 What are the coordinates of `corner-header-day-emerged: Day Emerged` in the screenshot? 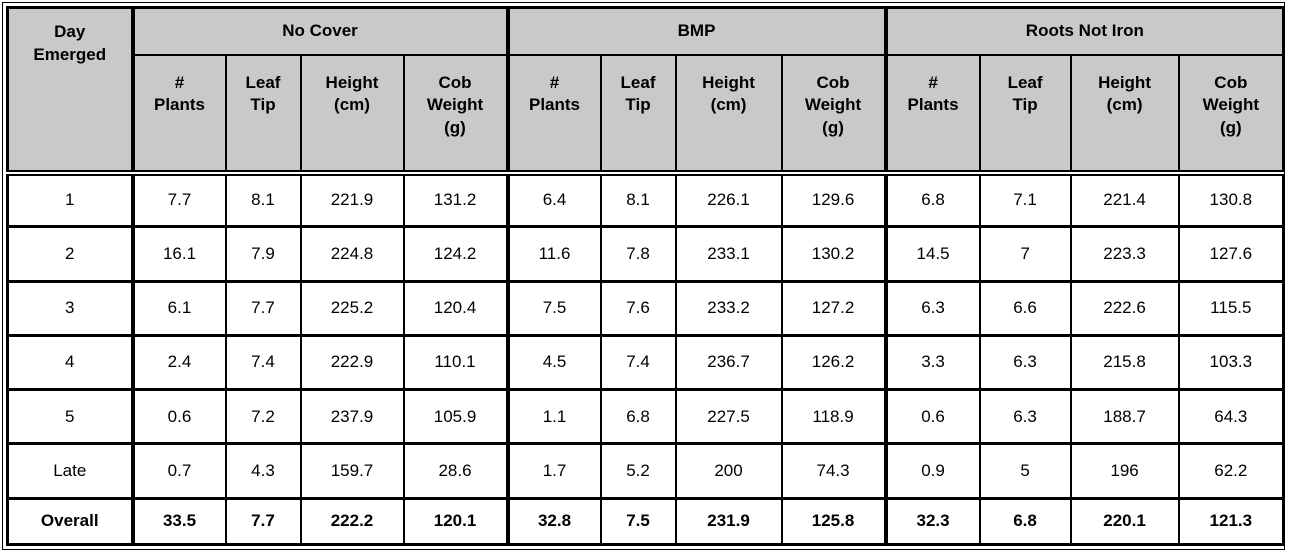 It's located at (70, 91).